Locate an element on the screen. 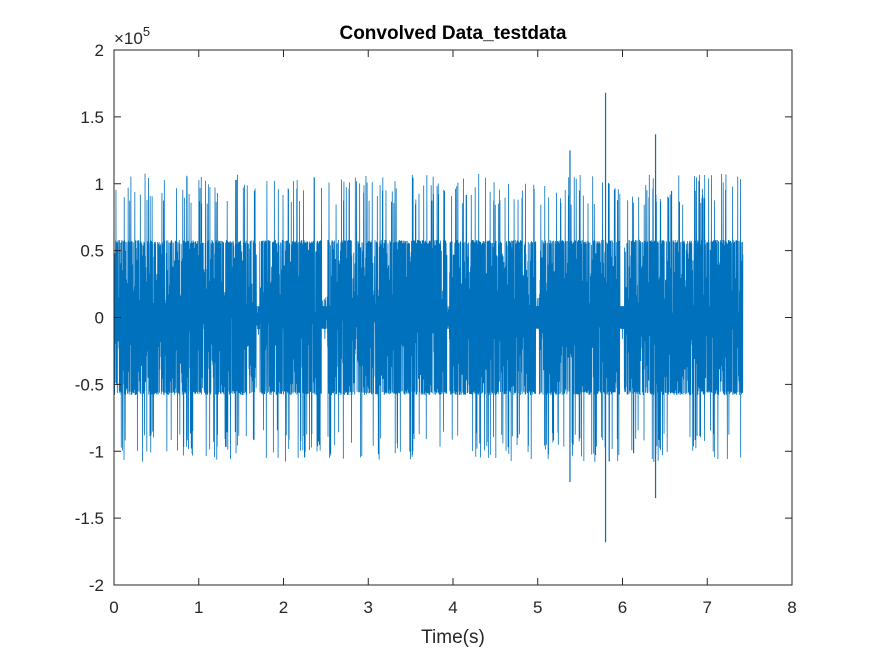 The image size is (875, 656). y-tick-label: 1.5 is located at coordinates (92, 117).